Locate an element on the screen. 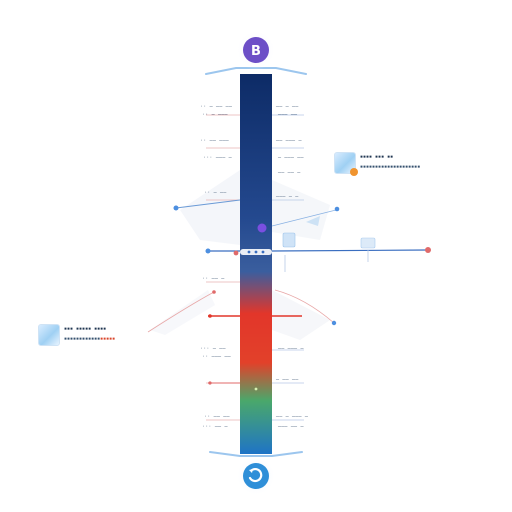  upper-connector-node is located at coordinates (176, 208).